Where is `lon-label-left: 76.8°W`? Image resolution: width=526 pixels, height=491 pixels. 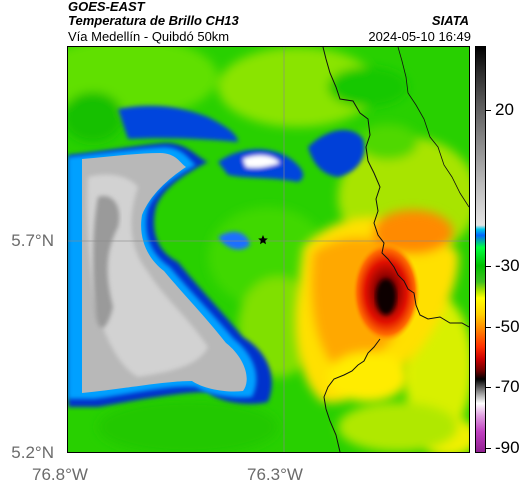 lon-label-left: 76.8°W is located at coordinates (60, 474).